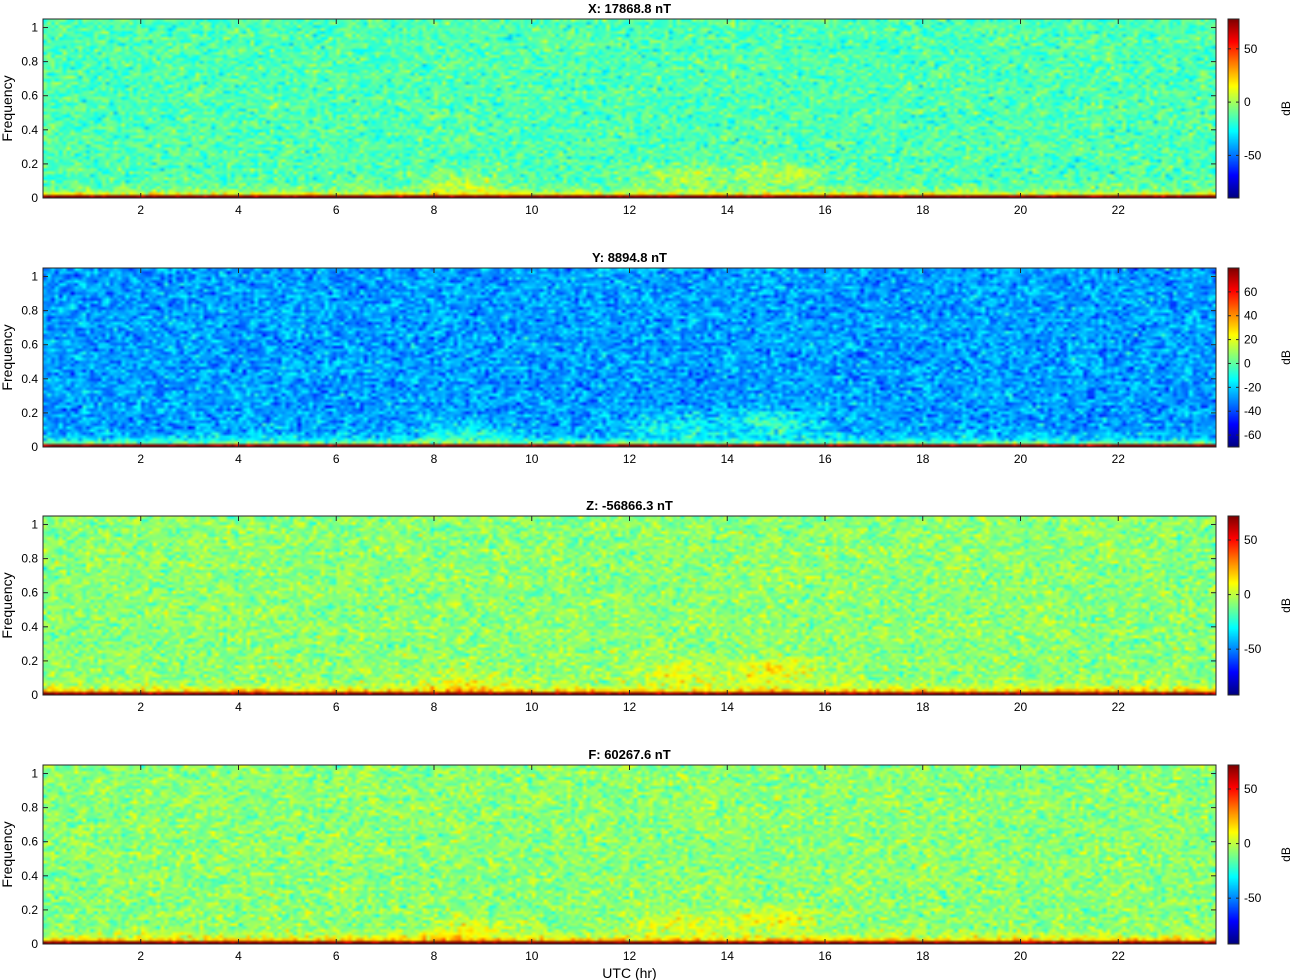 This screenshot has width=1297, height=980. What do you see at coordinates (1251, 340) in the screenshot?
I see `colorbar-tick-label: 20` at bounding box center [1251, 340].